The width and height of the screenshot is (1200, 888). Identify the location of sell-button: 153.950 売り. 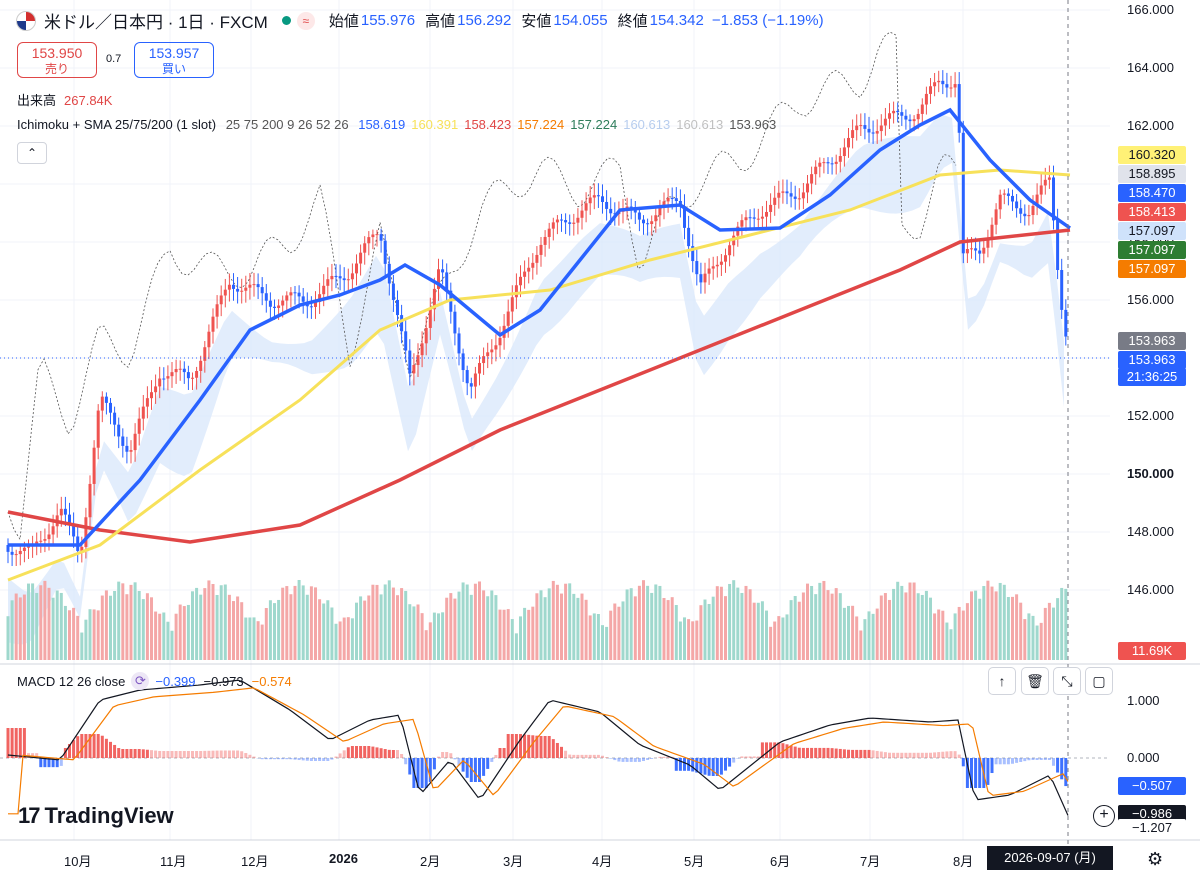
(57, 60).